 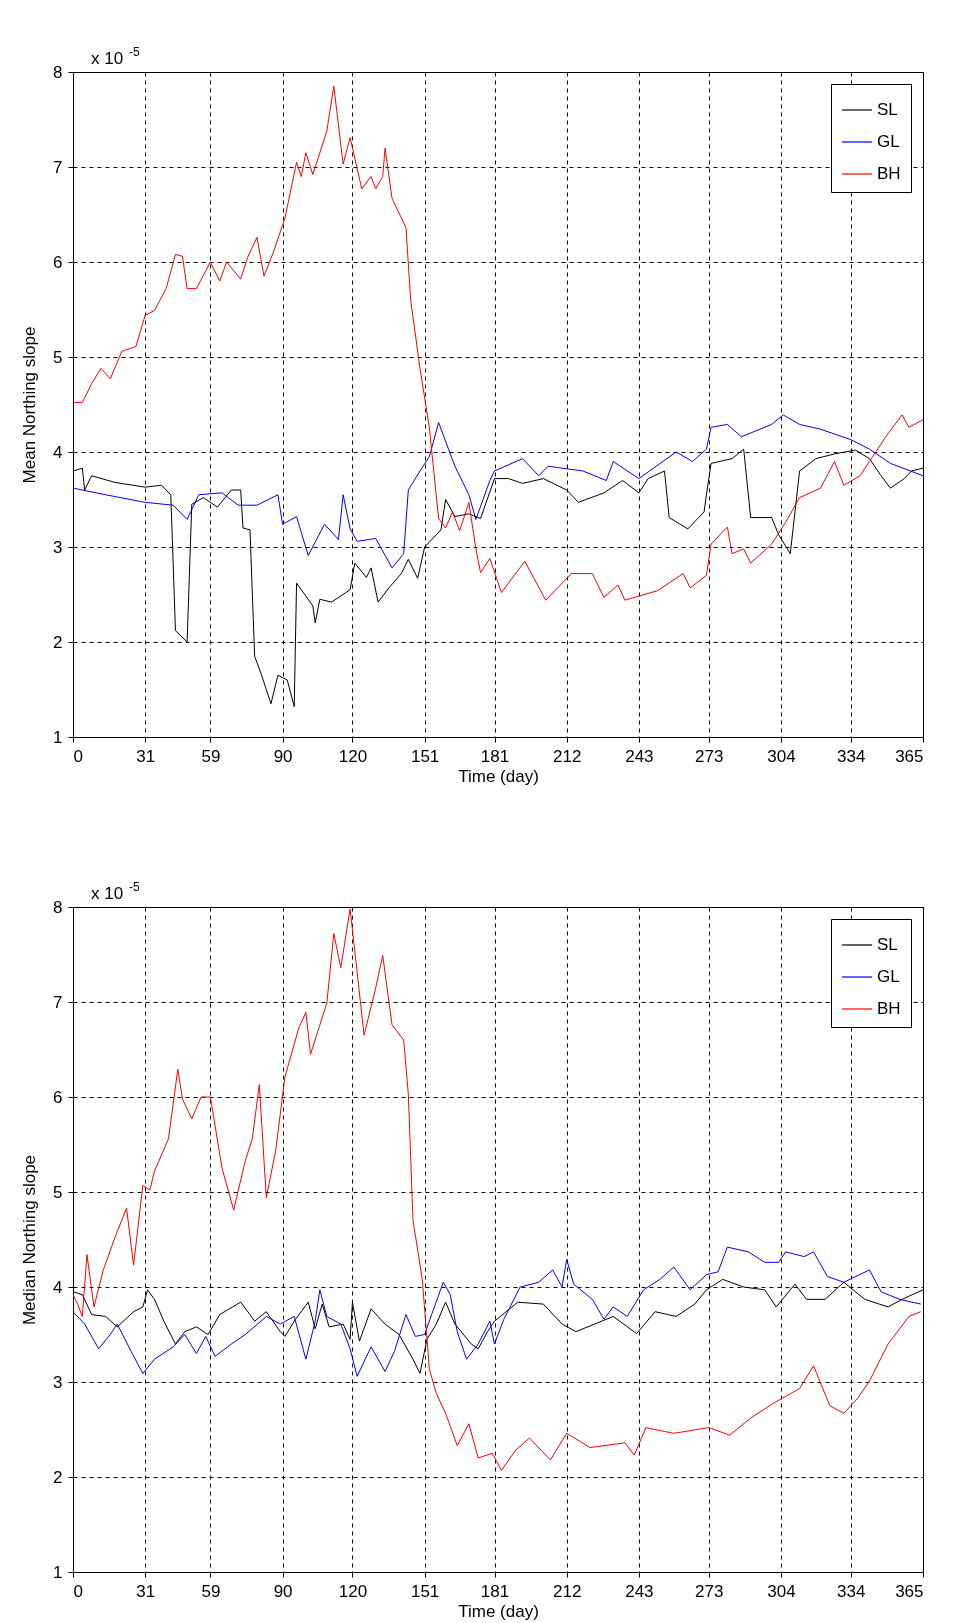 I want to click on y-axis-title: Mean Northing slope, so click(x=30, y=405).